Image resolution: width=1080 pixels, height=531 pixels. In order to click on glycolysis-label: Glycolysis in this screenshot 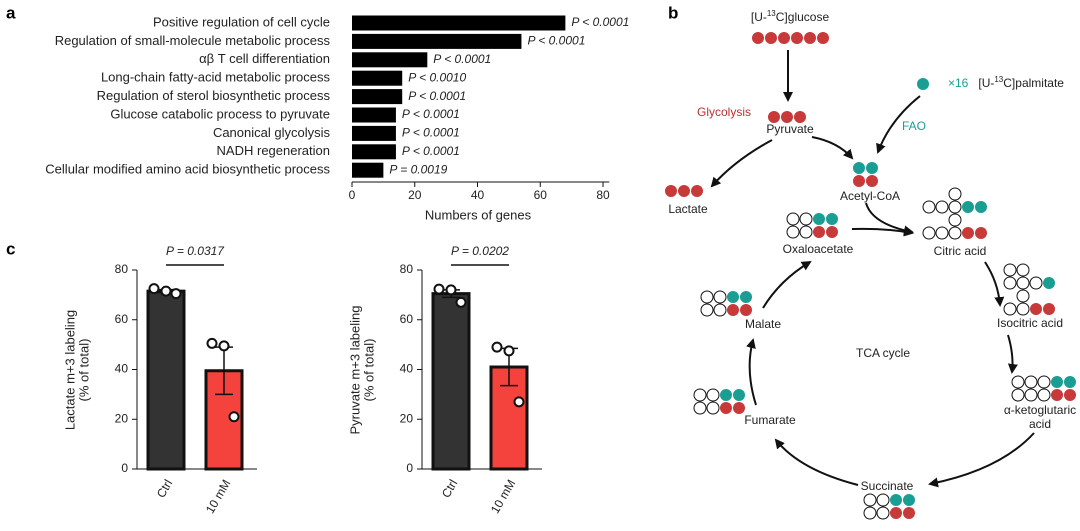, I will do `click(724, 112)`.